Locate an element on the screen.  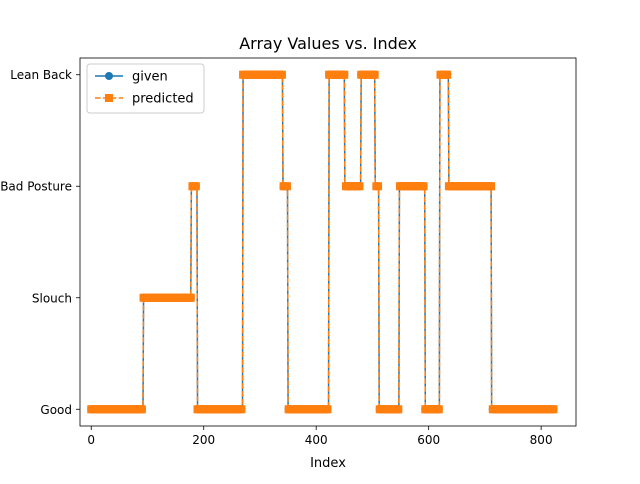
y-tick-label: Bad Posture is located at coordinates (36, 187).